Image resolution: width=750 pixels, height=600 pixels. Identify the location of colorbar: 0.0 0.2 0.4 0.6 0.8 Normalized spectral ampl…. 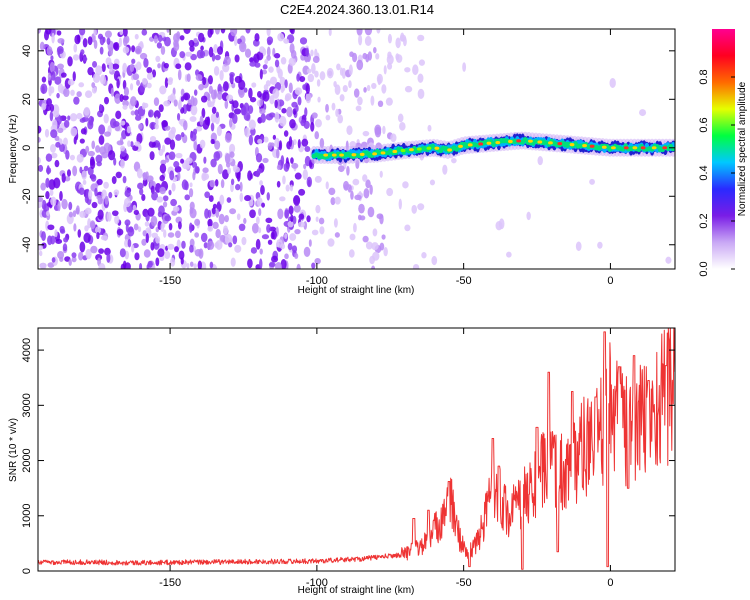
(723, 153).